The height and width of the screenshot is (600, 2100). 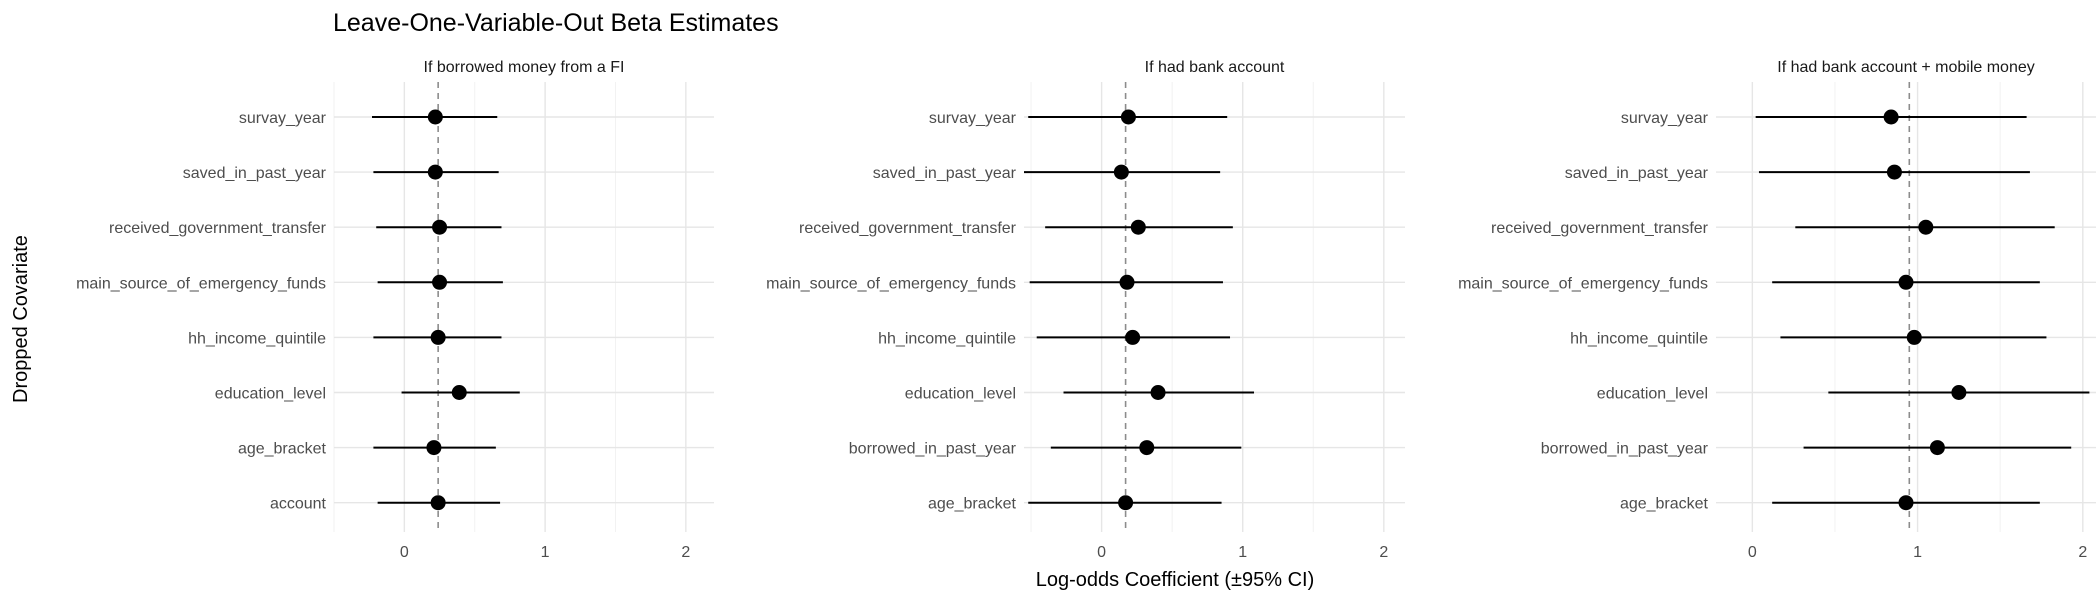 What do you see at coordinates (1215, 67) in the screenshot?
I see `panel-title: If had bank account` at bounding box center [1215, 67].